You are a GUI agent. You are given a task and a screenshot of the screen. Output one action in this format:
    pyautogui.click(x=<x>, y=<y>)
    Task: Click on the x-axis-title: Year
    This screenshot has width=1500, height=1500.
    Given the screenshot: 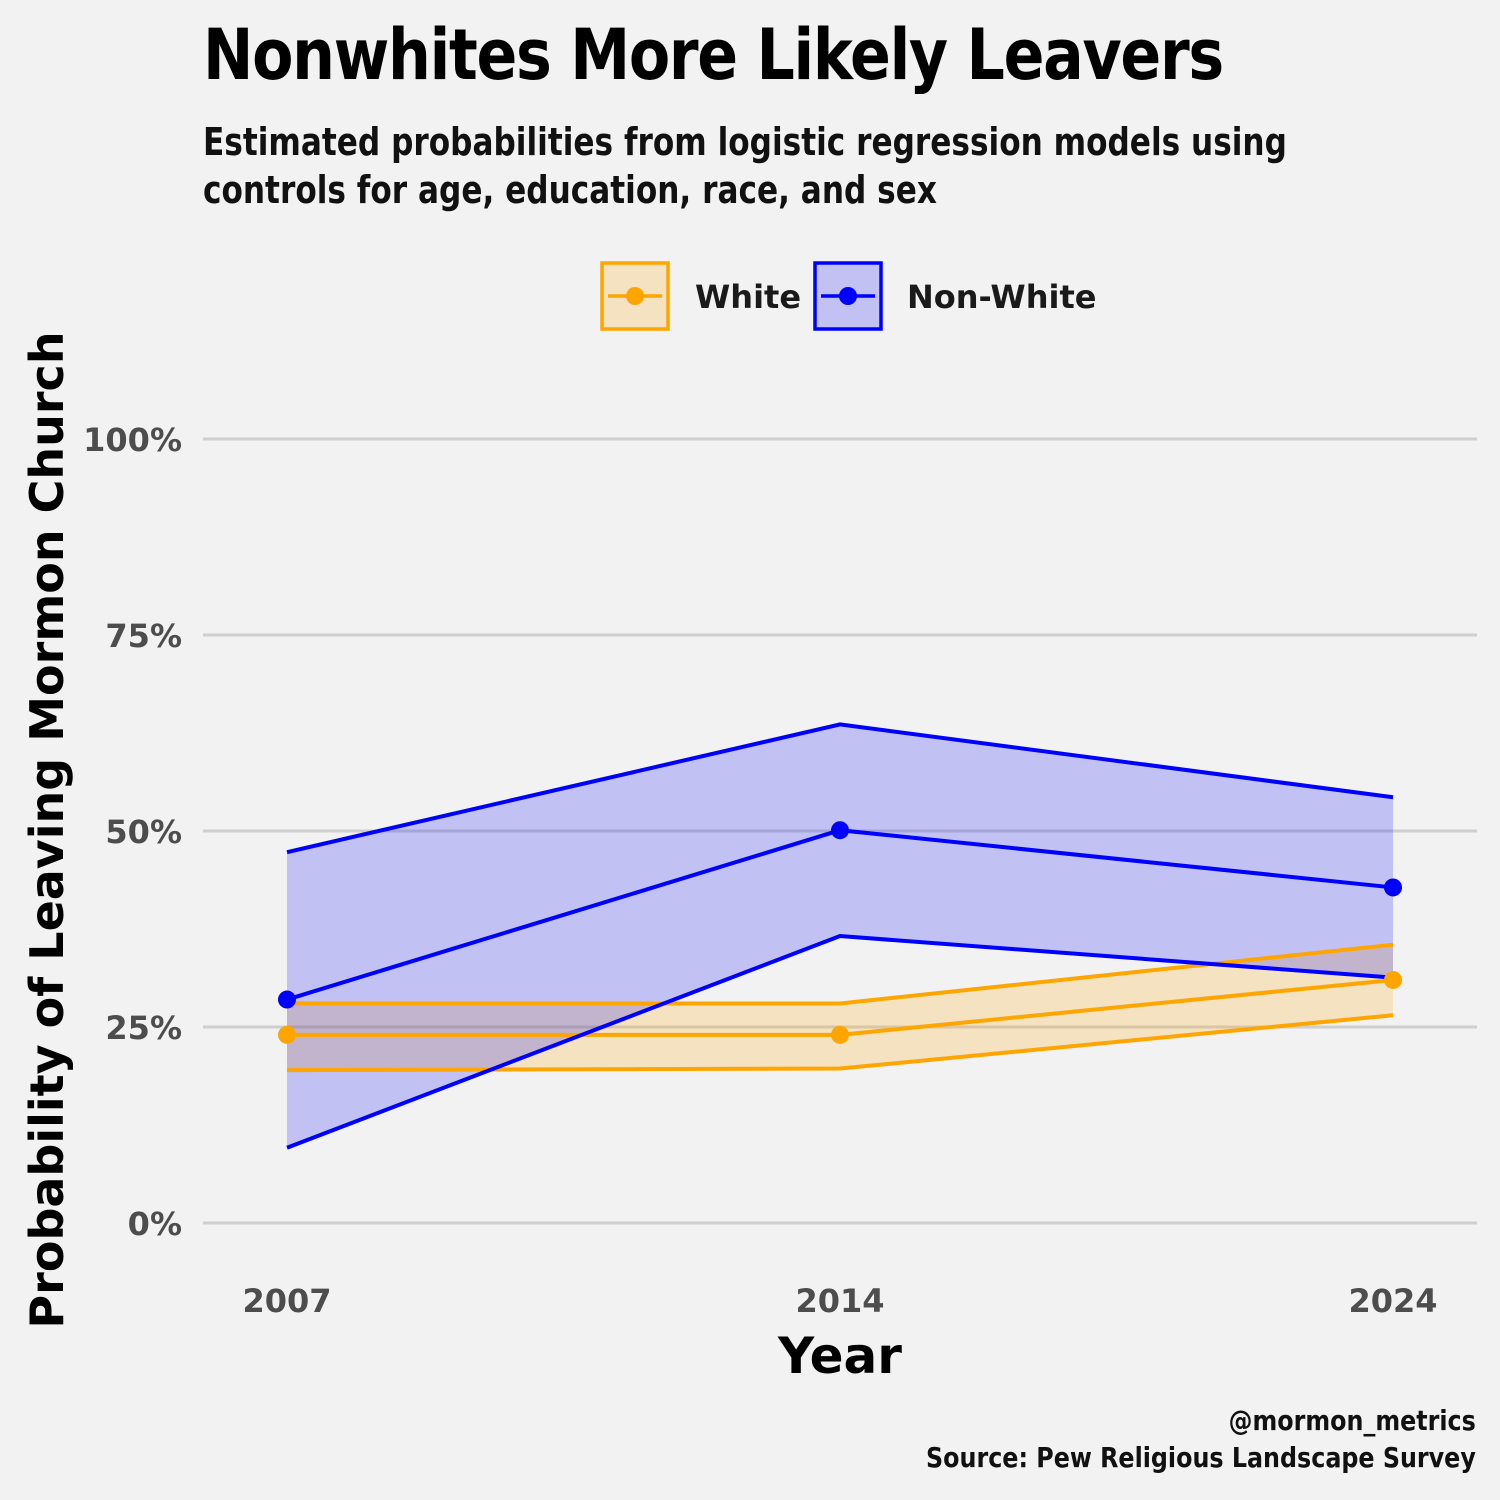 What is the action you would take?
    pyautogui.click(x=839, y=1356)
    